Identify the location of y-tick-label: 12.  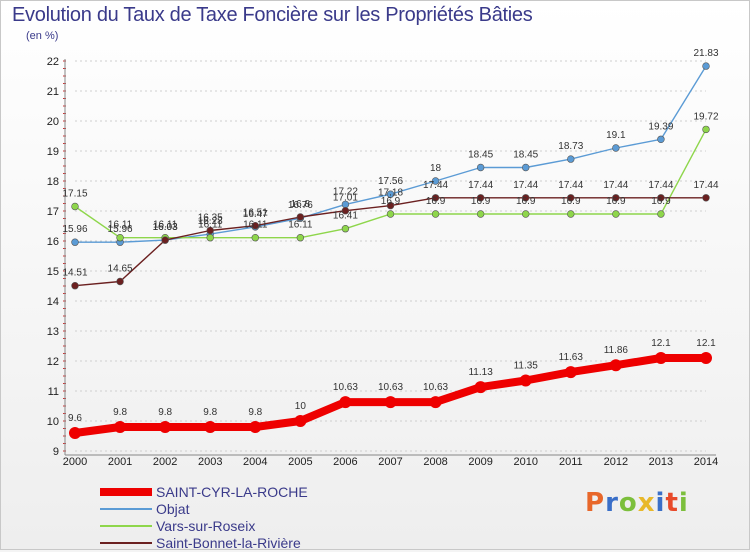
(53, 362).